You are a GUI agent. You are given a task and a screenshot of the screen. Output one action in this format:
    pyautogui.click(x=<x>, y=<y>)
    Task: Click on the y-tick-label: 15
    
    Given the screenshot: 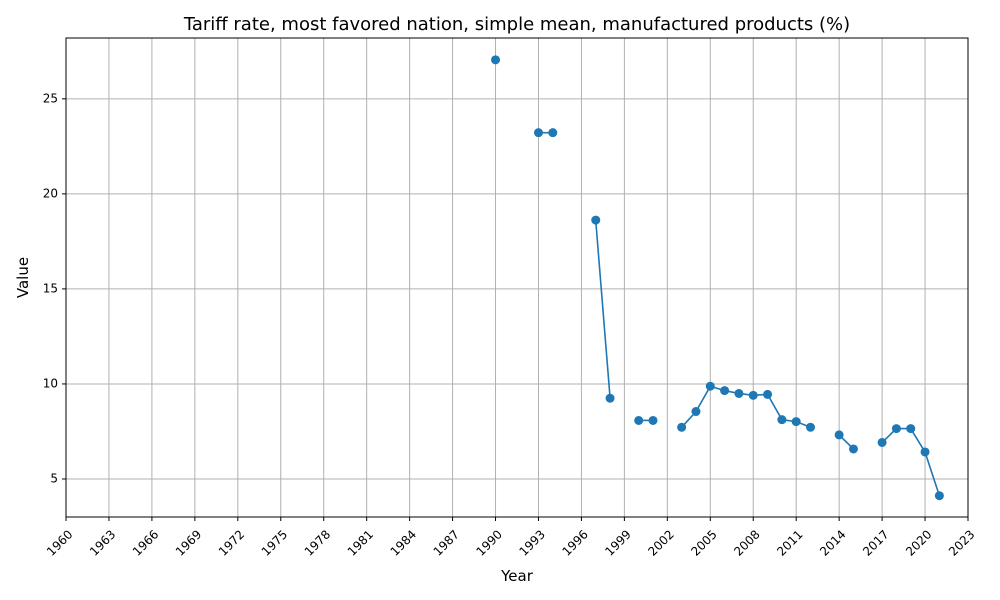 What is the action you would take?
    pyautogui.click(x=50, y=288)
    